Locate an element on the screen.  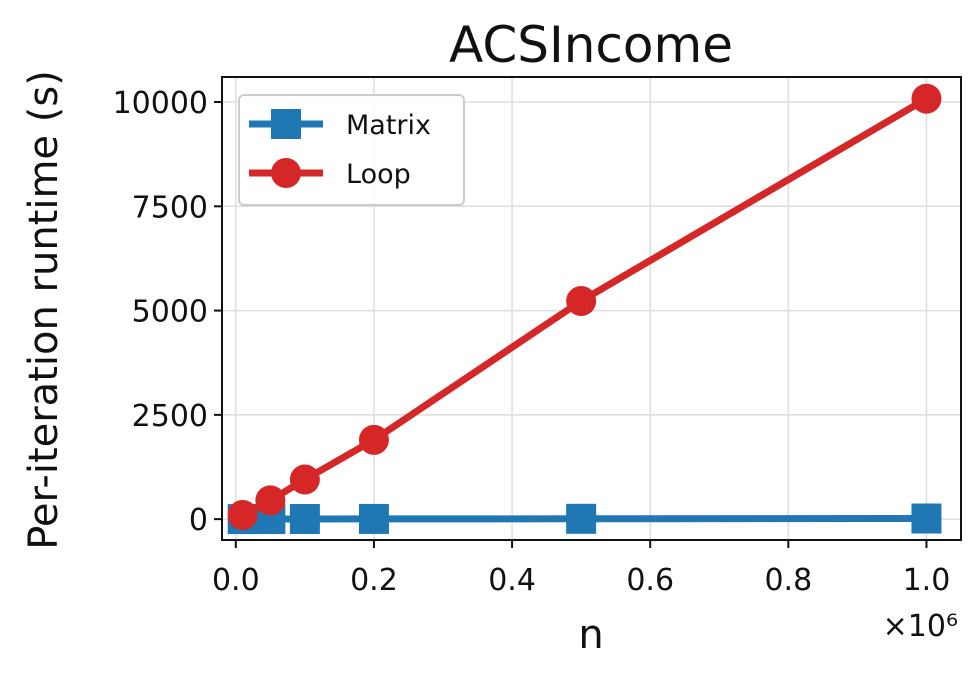
legend-loop-label: Loop is located at coordinates (378, 174).